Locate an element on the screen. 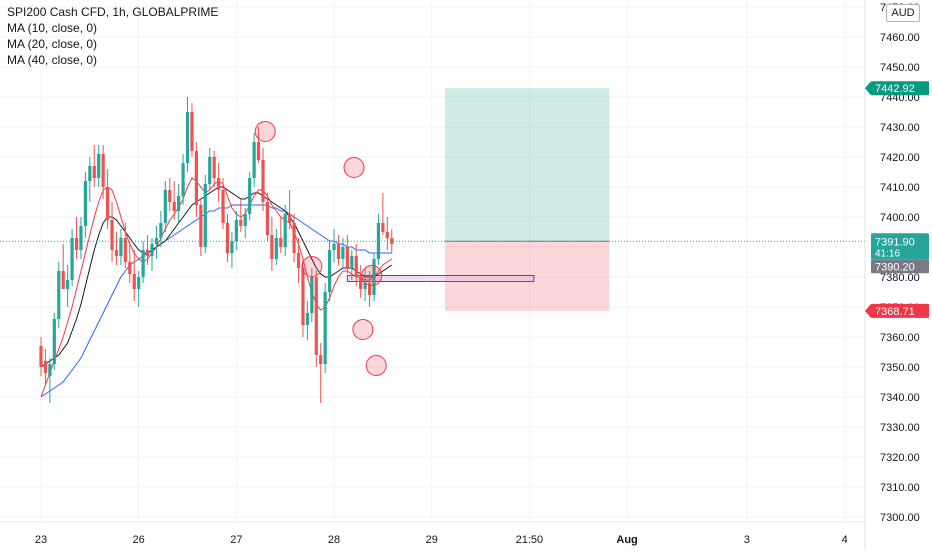 The image size is (932, 555). symbol-title: SPI200 Cash CFD, 1h, GLOBALPRIME is located at coordinates (113, 12).